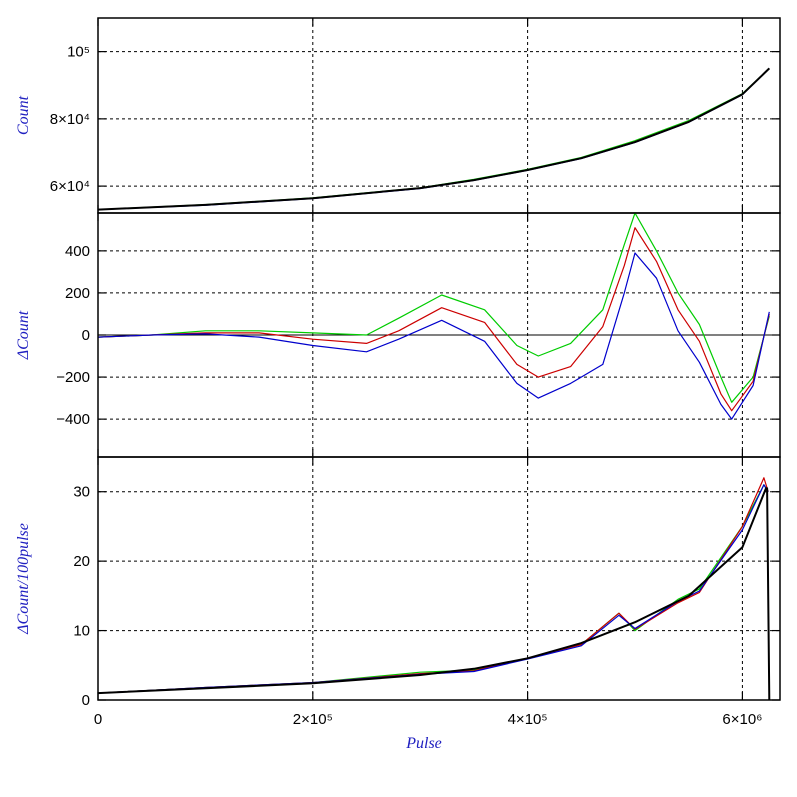 This screenshot has height=797, width=797. Describe the element at coordinates (98, 719) in the screenshot. I see `bottom-panel-xtick-label: 0` at that location.